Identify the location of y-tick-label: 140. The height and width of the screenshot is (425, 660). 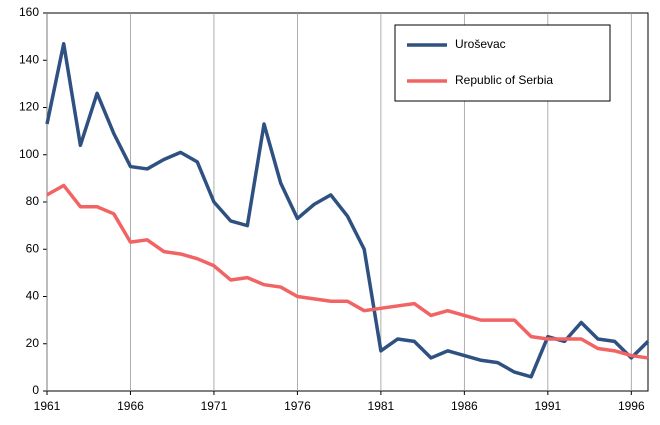
(29, 59).